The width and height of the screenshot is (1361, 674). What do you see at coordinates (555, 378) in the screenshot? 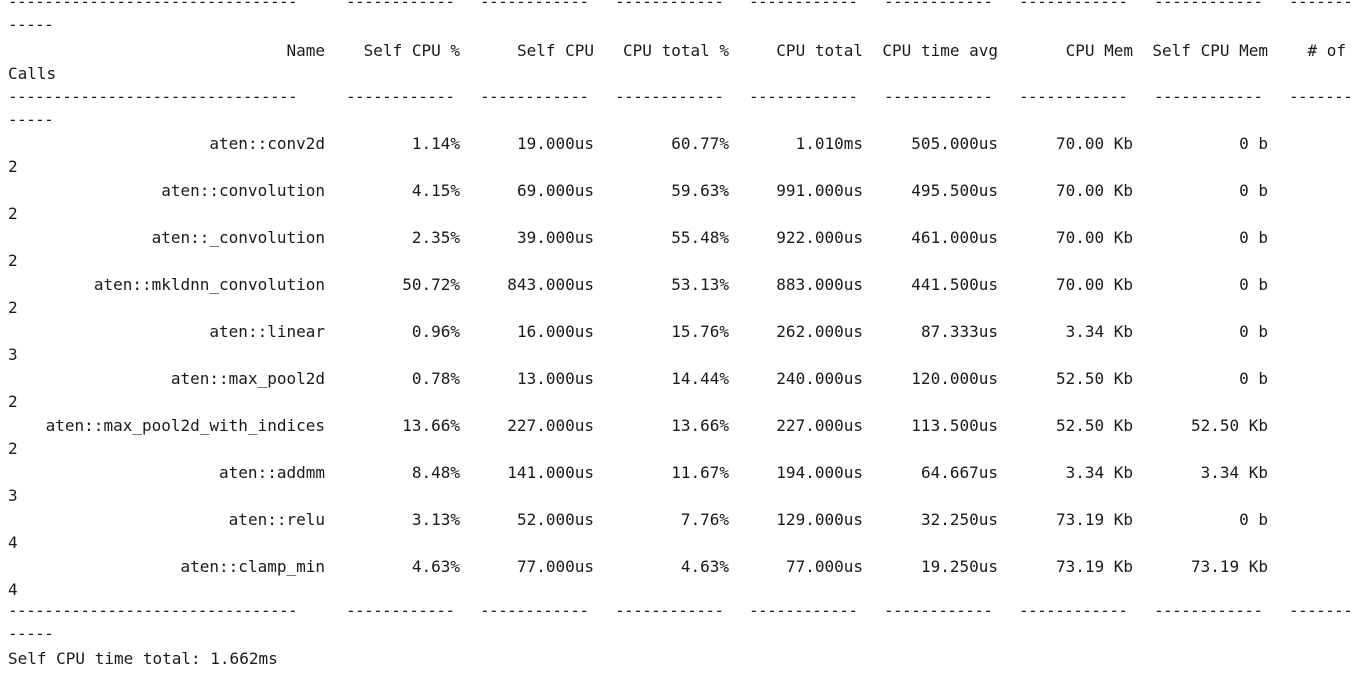
I see `cell-self-cpu: 13.000us` at bounding box center [555, 378].